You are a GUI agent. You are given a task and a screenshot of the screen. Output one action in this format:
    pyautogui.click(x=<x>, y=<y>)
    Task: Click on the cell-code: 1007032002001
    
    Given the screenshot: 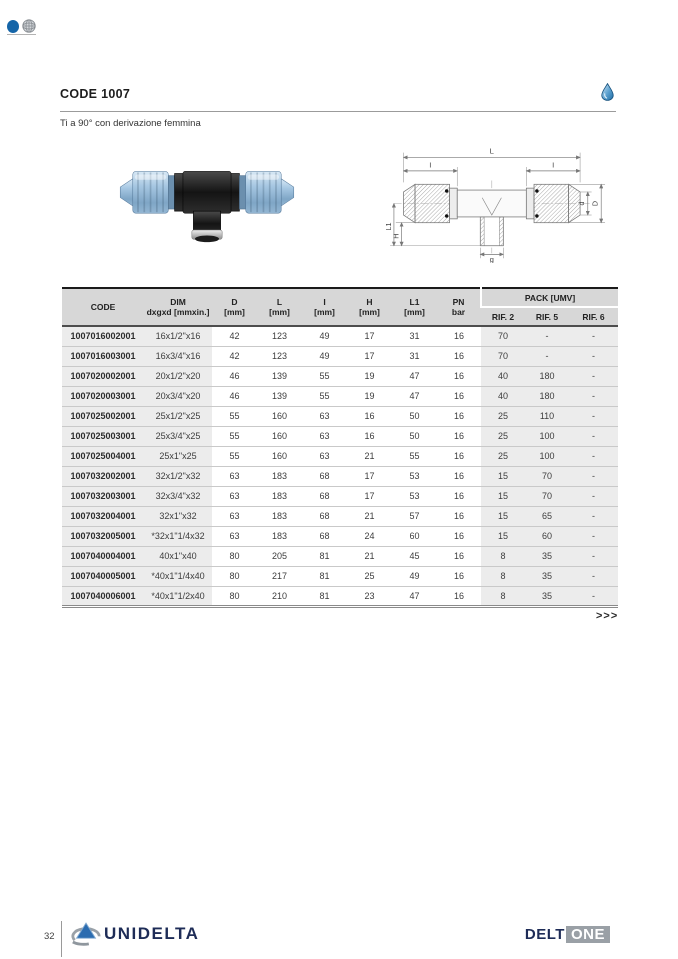 What is the action you would take?
    pyautogui.click(x=103, y=476)
    